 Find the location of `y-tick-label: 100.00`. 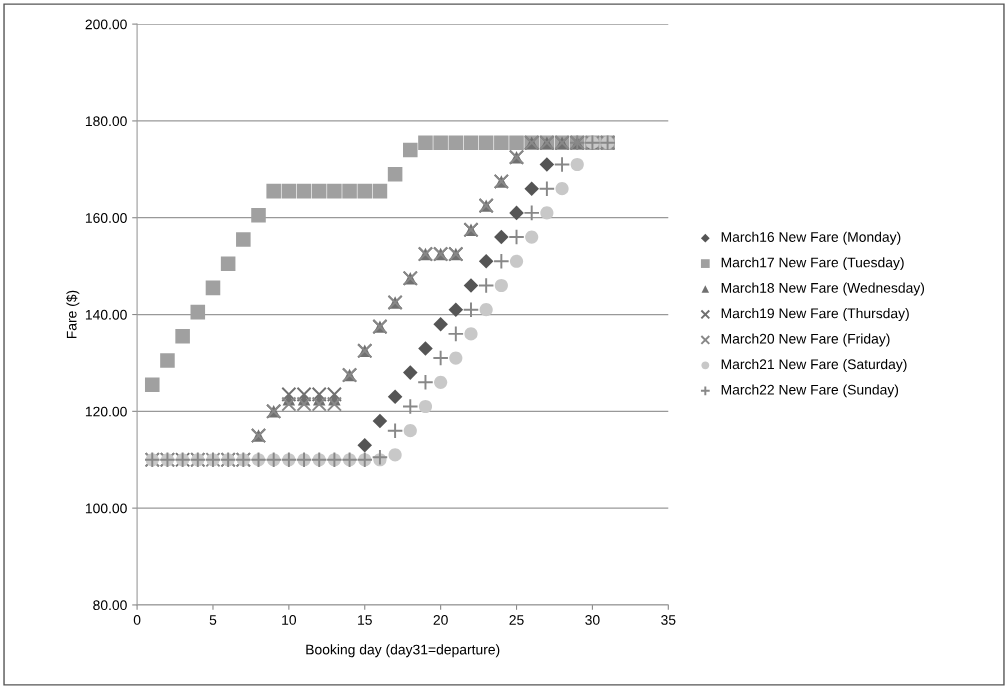

y-tick-label: 100.00 is located at coordinates (106, 508).